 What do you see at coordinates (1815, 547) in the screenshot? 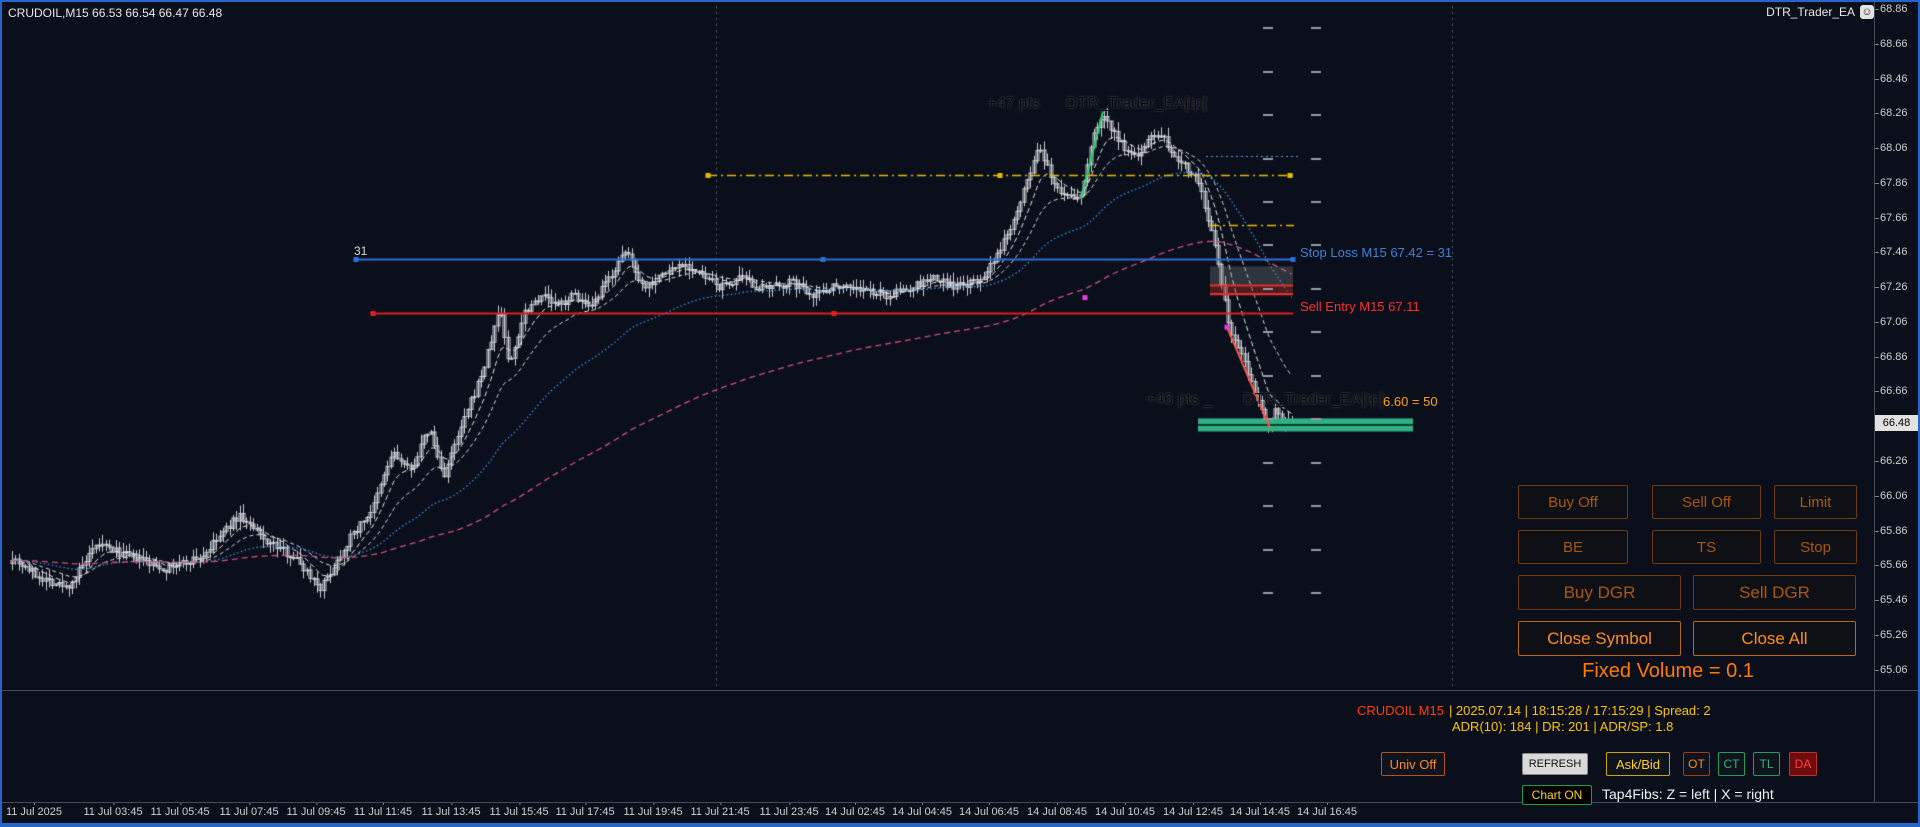
I see `stop-button: Stop` at bounding box center [1815, 547].